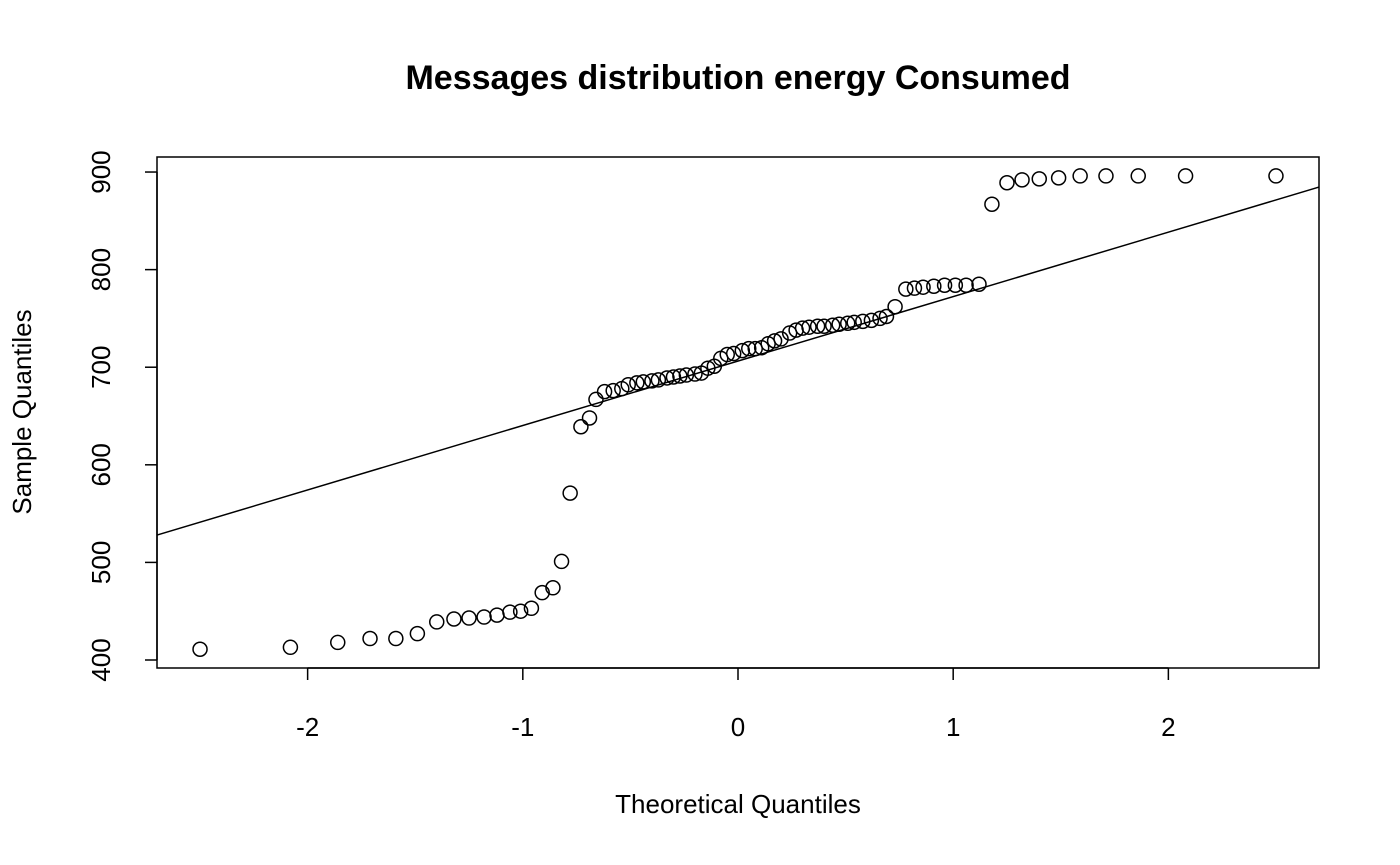  What do you see at coordinates (737, 78) in the screenshot?
I see `chart-title: Messages distribution energy Consumed` at bounding box center [737, 78].